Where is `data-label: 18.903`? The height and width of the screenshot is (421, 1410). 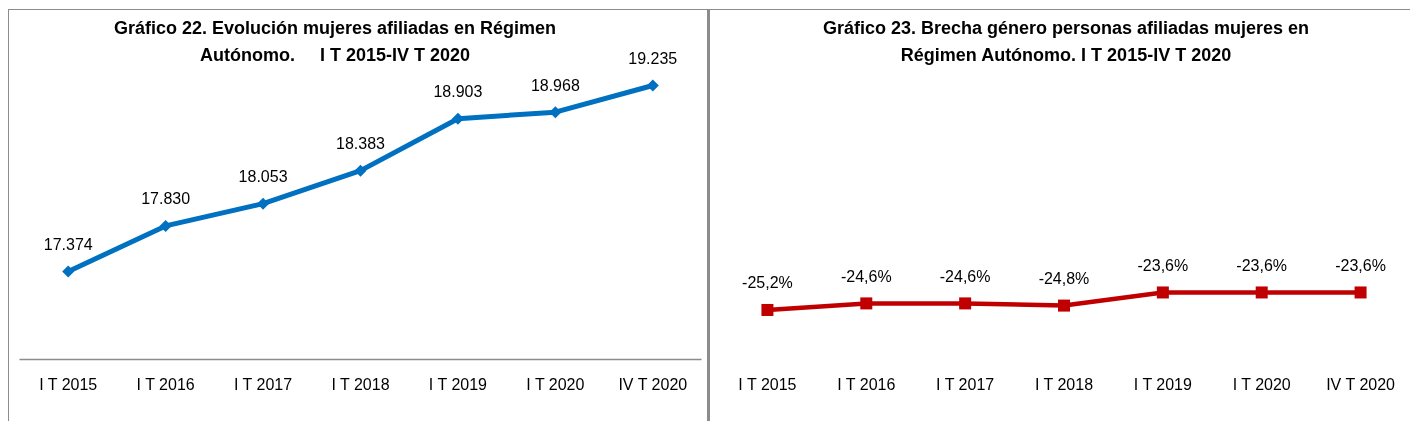 data-label: 18.903 is located at coordinates (457, 91).